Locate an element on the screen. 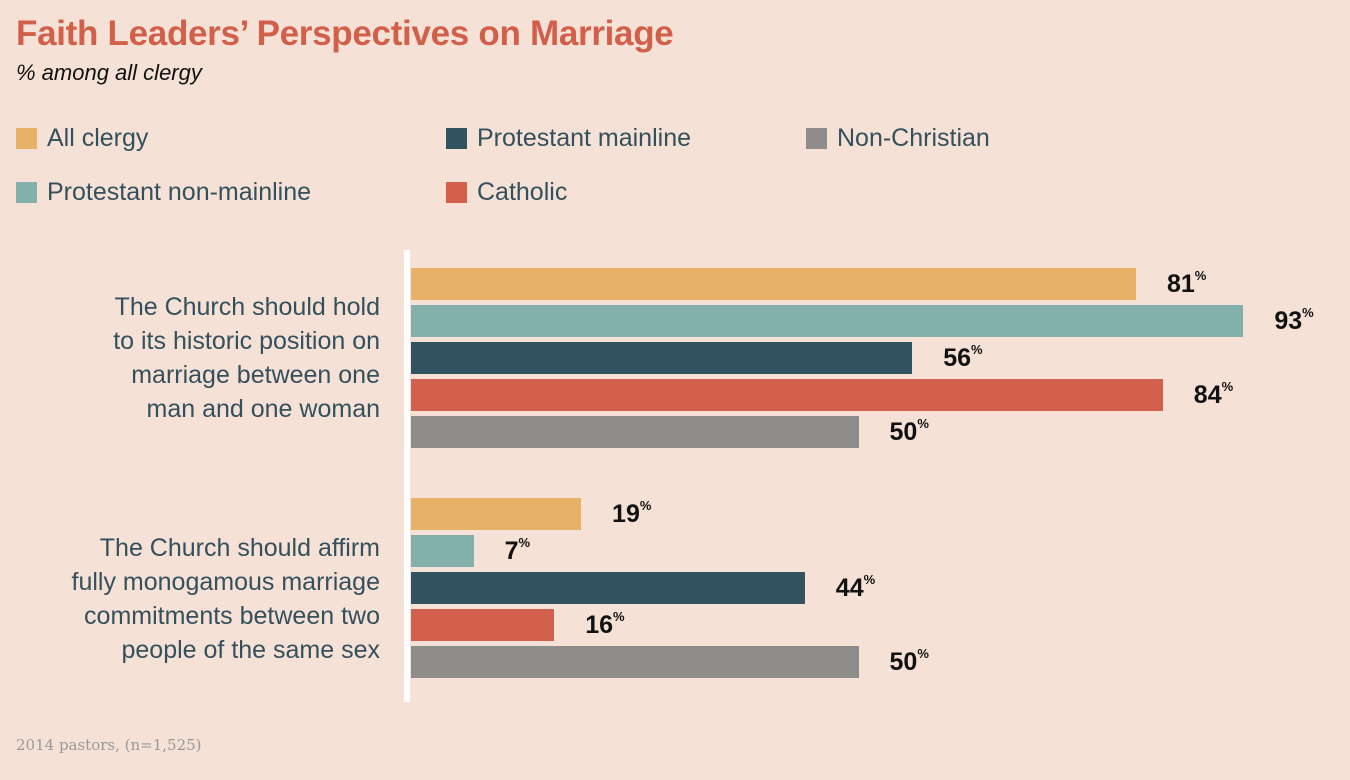 This screenshot has height=780, width=1350. footnote: 2014 pastors, (n=1,525) is located at coordinates (109, 745).